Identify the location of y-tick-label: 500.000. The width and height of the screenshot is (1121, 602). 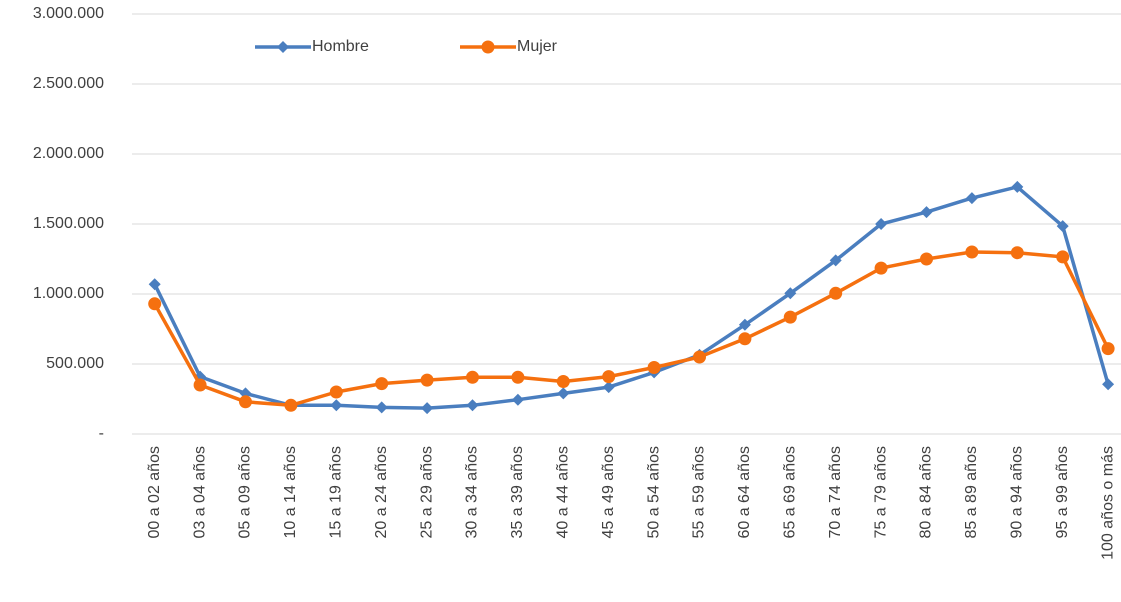
(75, 363).